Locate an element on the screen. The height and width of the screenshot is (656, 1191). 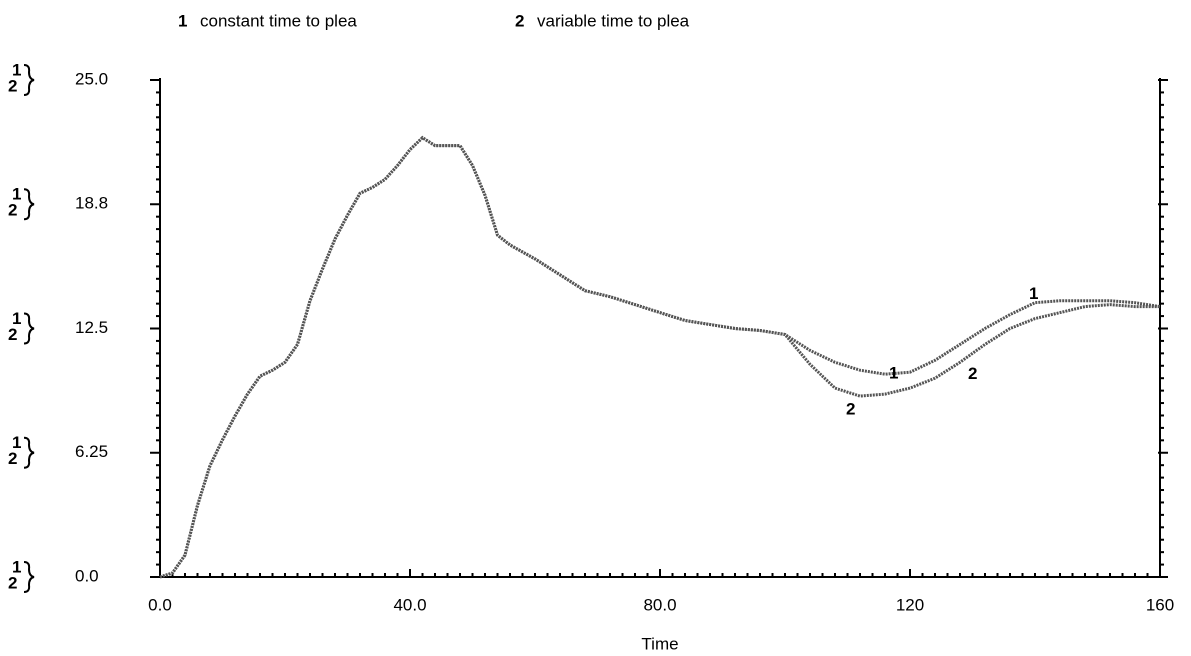
x-tick-label: 160 is located at coordinates (1160, 604).